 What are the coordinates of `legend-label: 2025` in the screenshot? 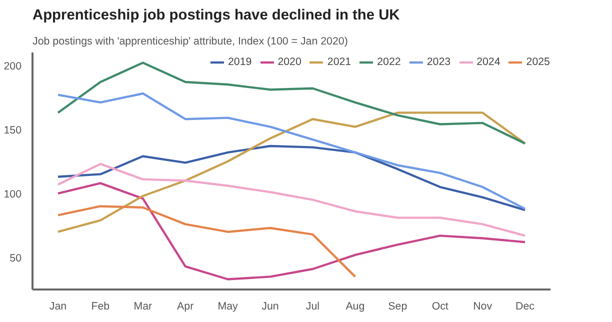 It's located at (538, 62).